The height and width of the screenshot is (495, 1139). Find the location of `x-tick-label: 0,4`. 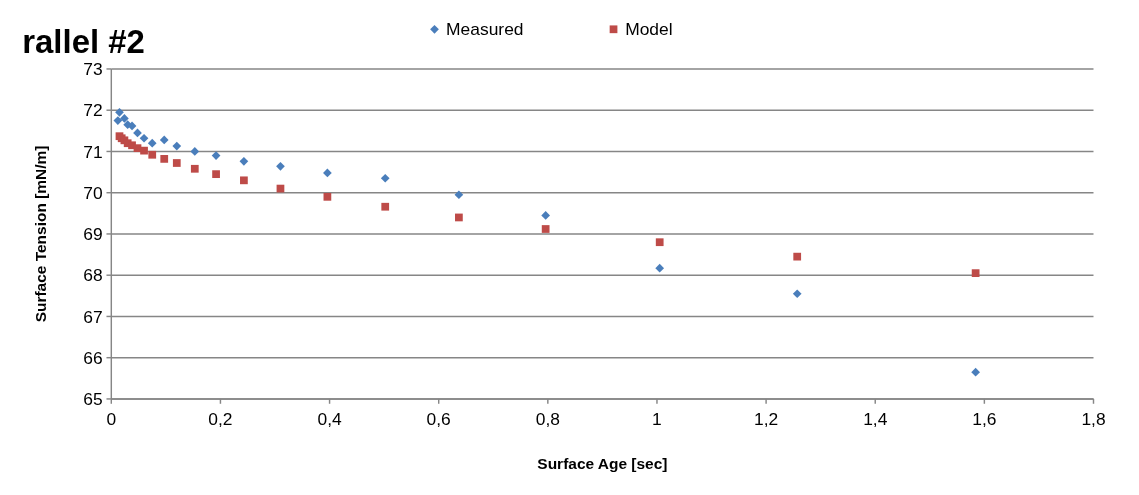

x-tick-label: 0,4 is located at coordinates (329, 419).